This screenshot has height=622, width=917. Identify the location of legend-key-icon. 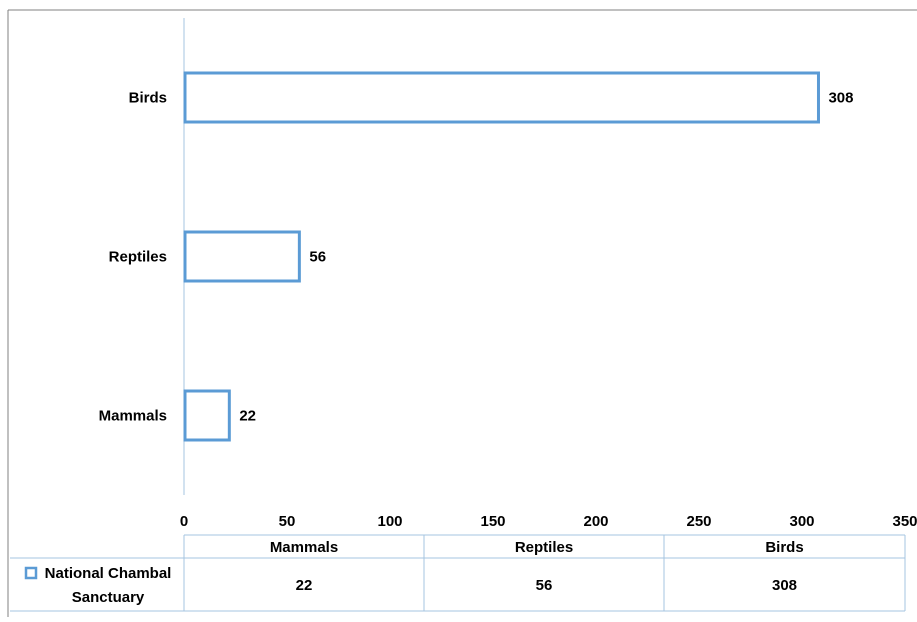
(31, 573).